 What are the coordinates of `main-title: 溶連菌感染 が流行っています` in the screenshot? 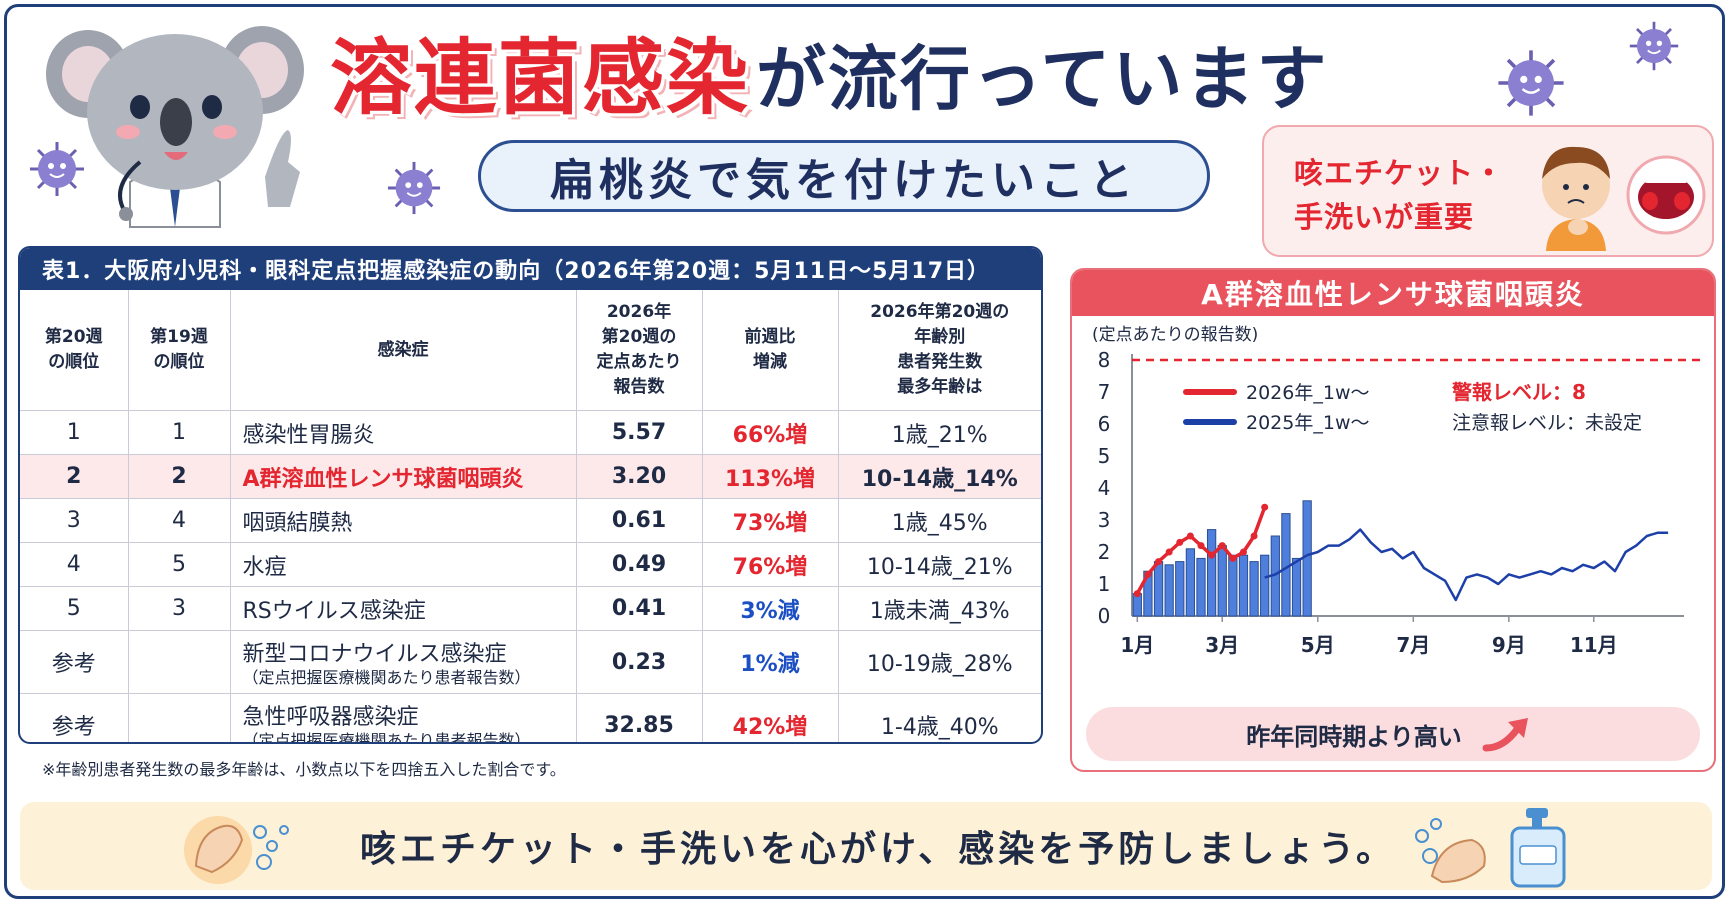 It's located at (829, 75).